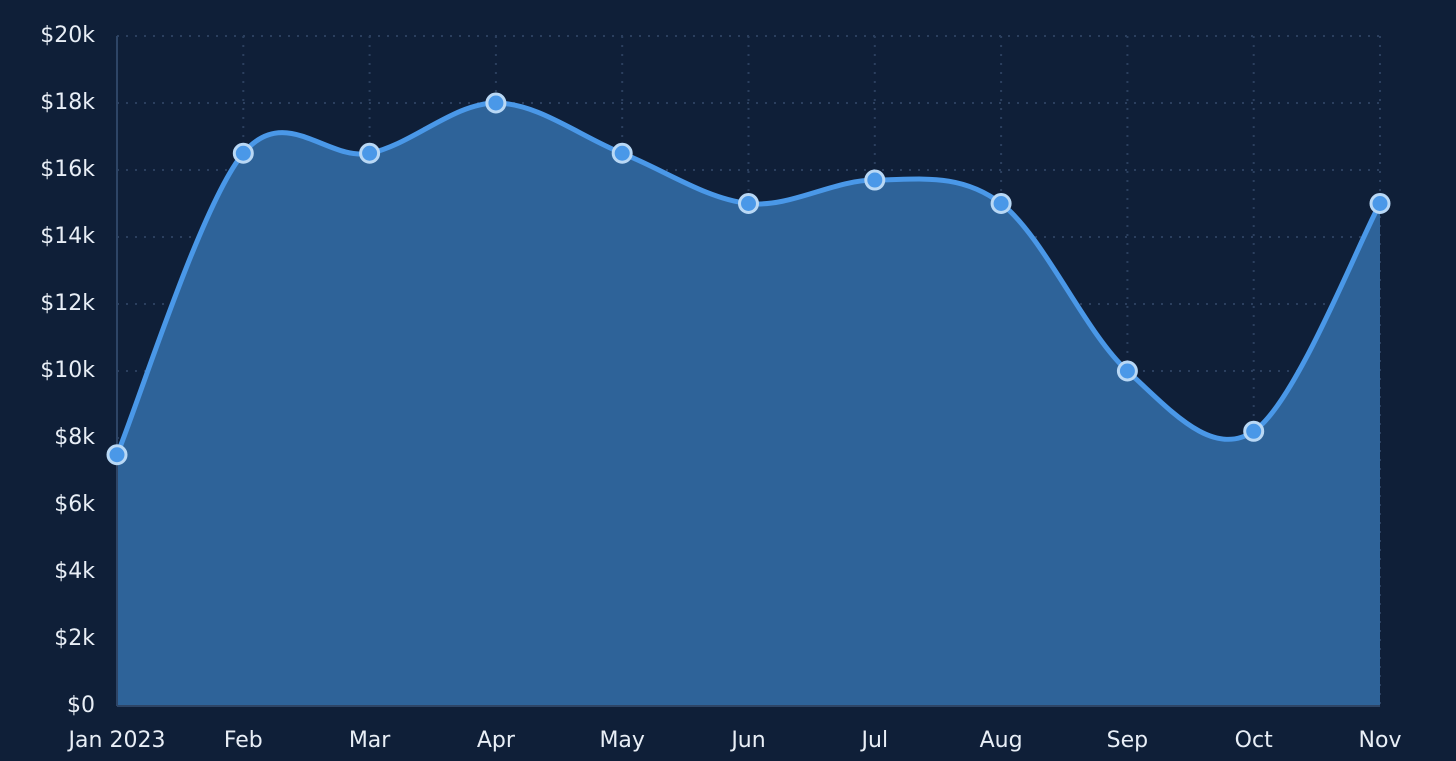  What do you see at coordinates (81, 705) in the screenshot?
I see `y-tick-label: $0` at bounding box center [81, 705].